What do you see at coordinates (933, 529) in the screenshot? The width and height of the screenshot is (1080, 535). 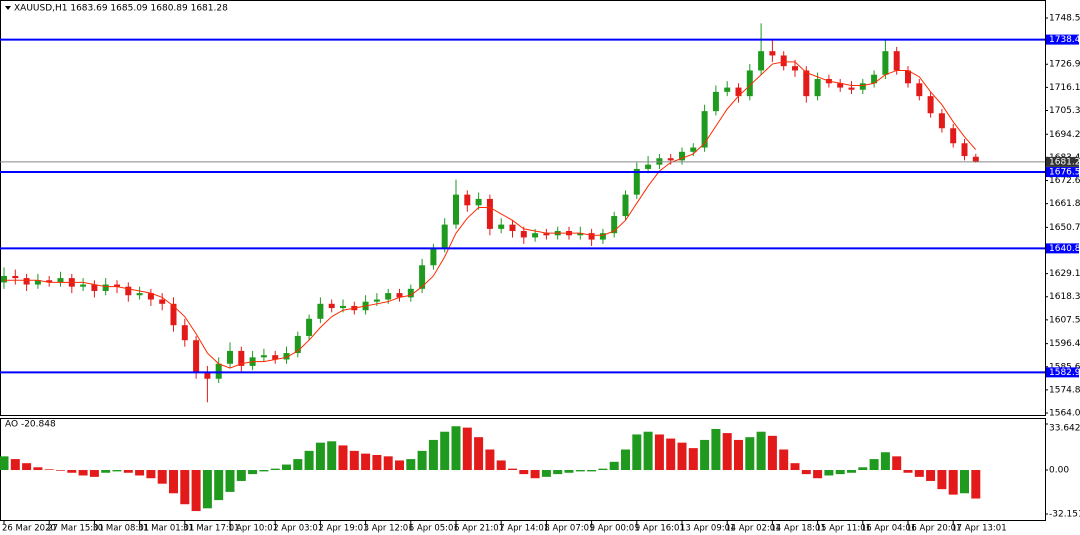 I see `x-tick-label: 16 Apr 20:01` at bounding box center [933, 529].